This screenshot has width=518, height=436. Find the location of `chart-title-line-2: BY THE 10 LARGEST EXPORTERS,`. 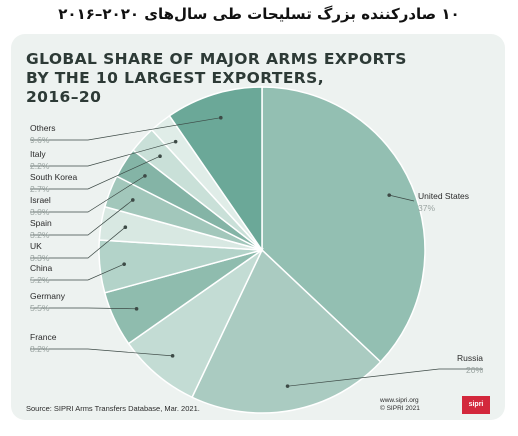

chart-title-line-2: BY THE 10 LARGEST EXPORTERS, is located at coordinates (175, 78).